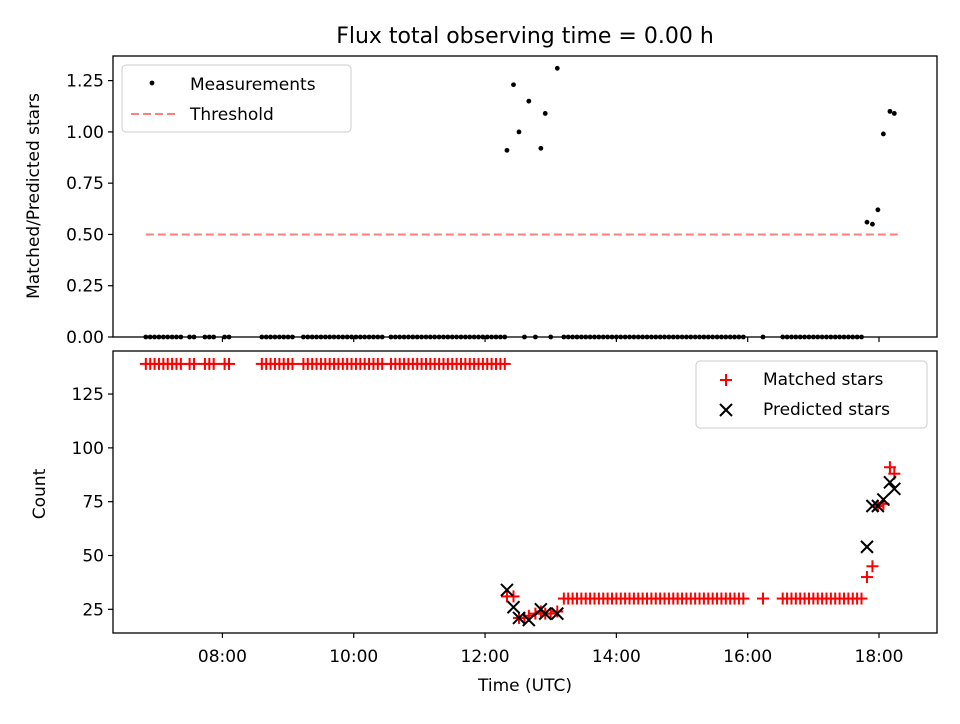 The width and height of the screenshot is (960, 724). What do you see at coordinates (879, 657) in the screenshot?
I see `bottom-x-tick-label: 18:00` at bounding box center [879, 657].